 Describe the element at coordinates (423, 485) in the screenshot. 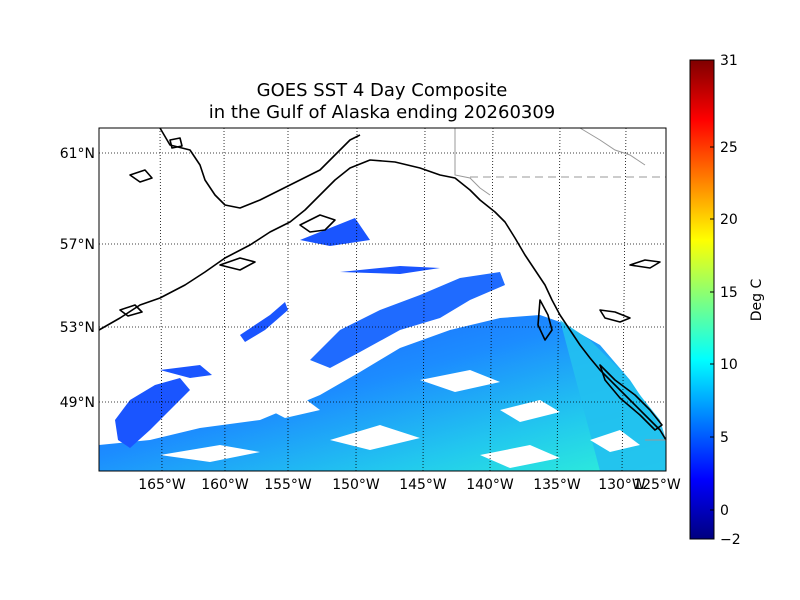

I see `lon-label: 145°W` at that location.